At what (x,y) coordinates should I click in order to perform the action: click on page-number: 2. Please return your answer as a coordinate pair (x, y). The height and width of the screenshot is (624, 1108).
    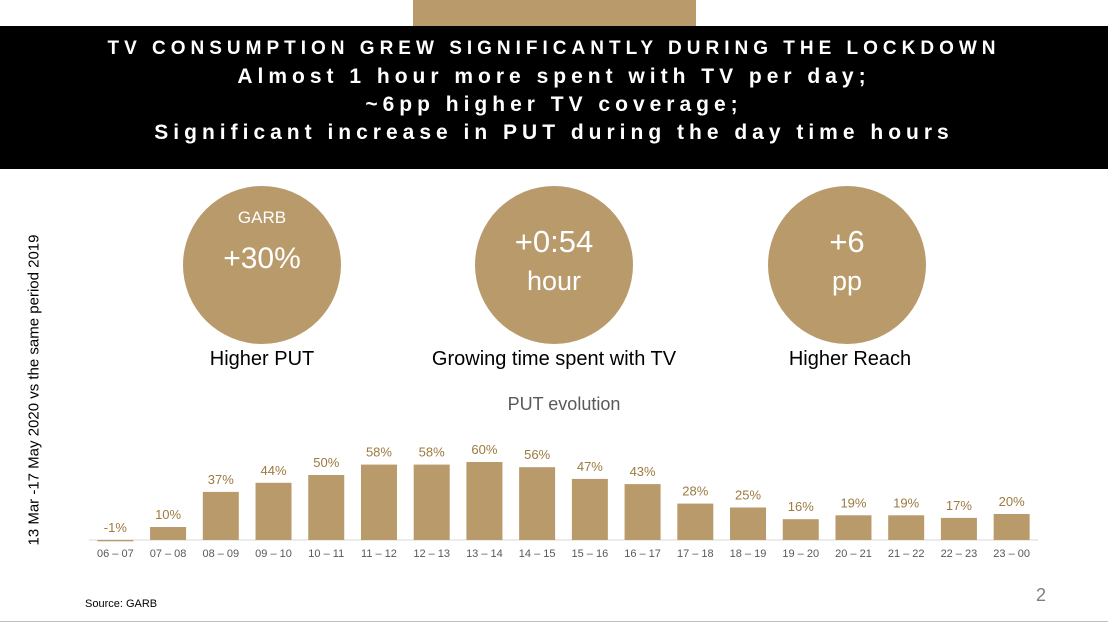
    Looking at the image, I should click on (1041, 595).